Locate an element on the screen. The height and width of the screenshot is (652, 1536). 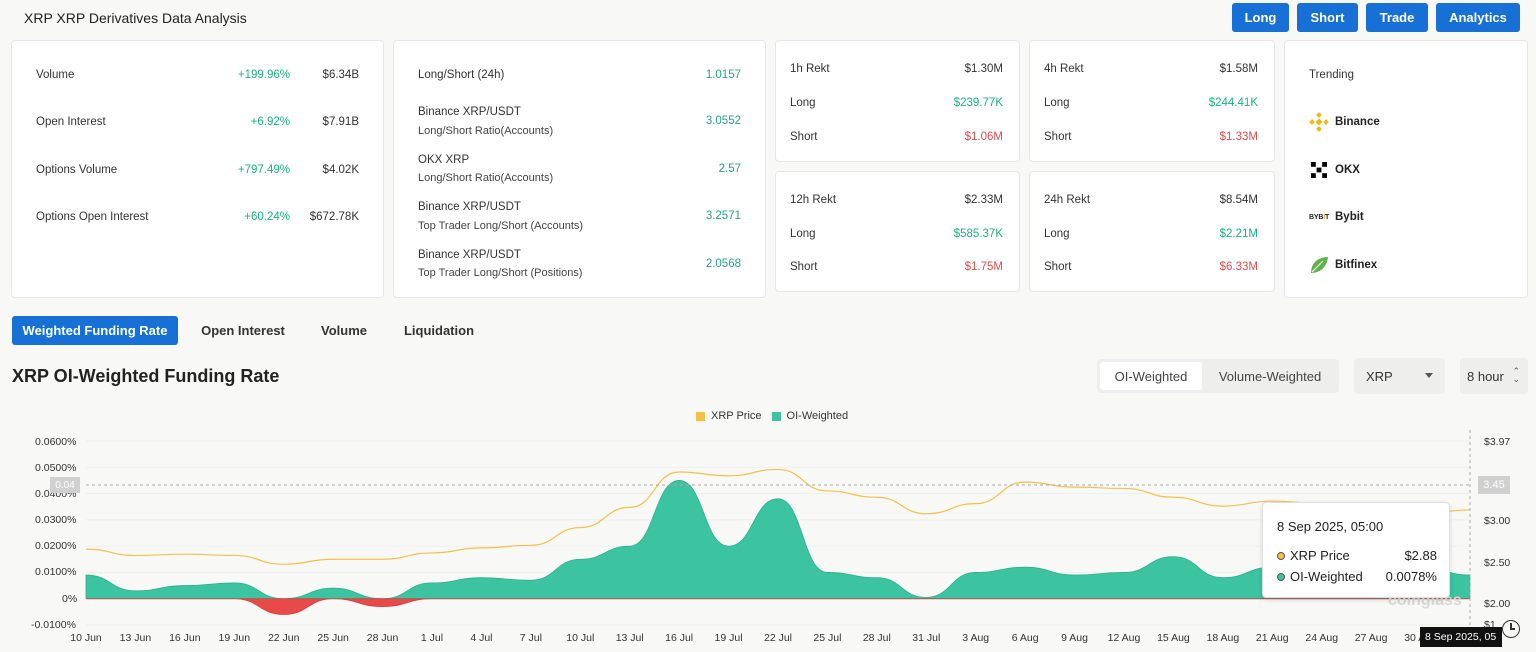
x-axis-tick: 18 Aug is located at coordinates (1223, 638).